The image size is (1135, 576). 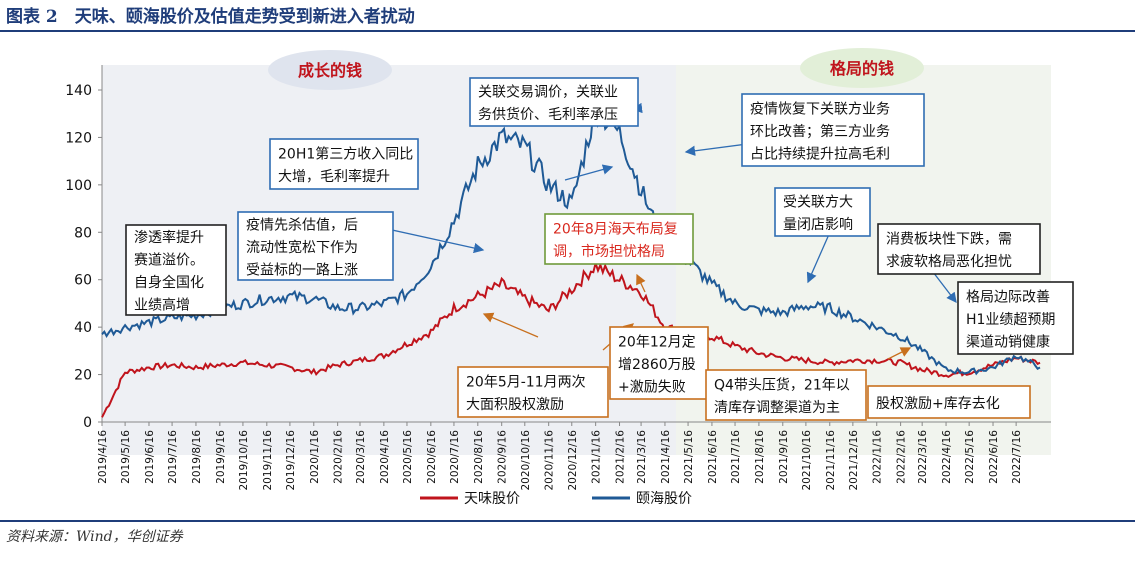 I want to click on annotation-text: 求疲软格局恶化担忧, so click(x=949, y=261).